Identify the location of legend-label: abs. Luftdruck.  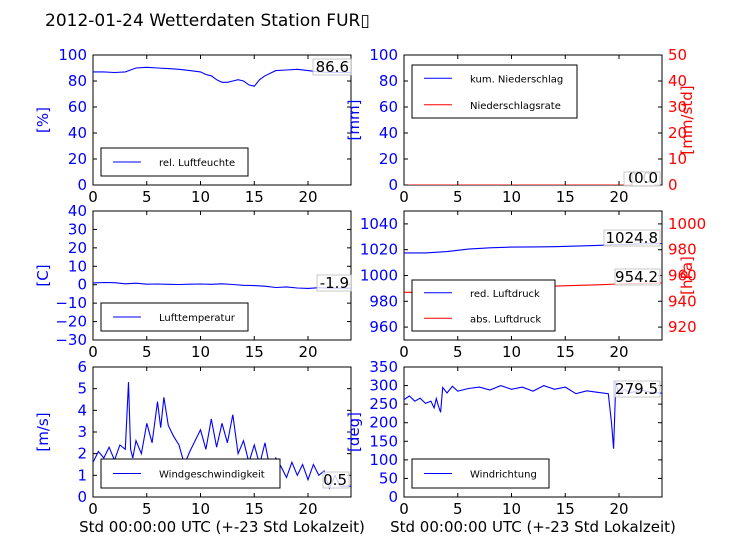
(505, 319).